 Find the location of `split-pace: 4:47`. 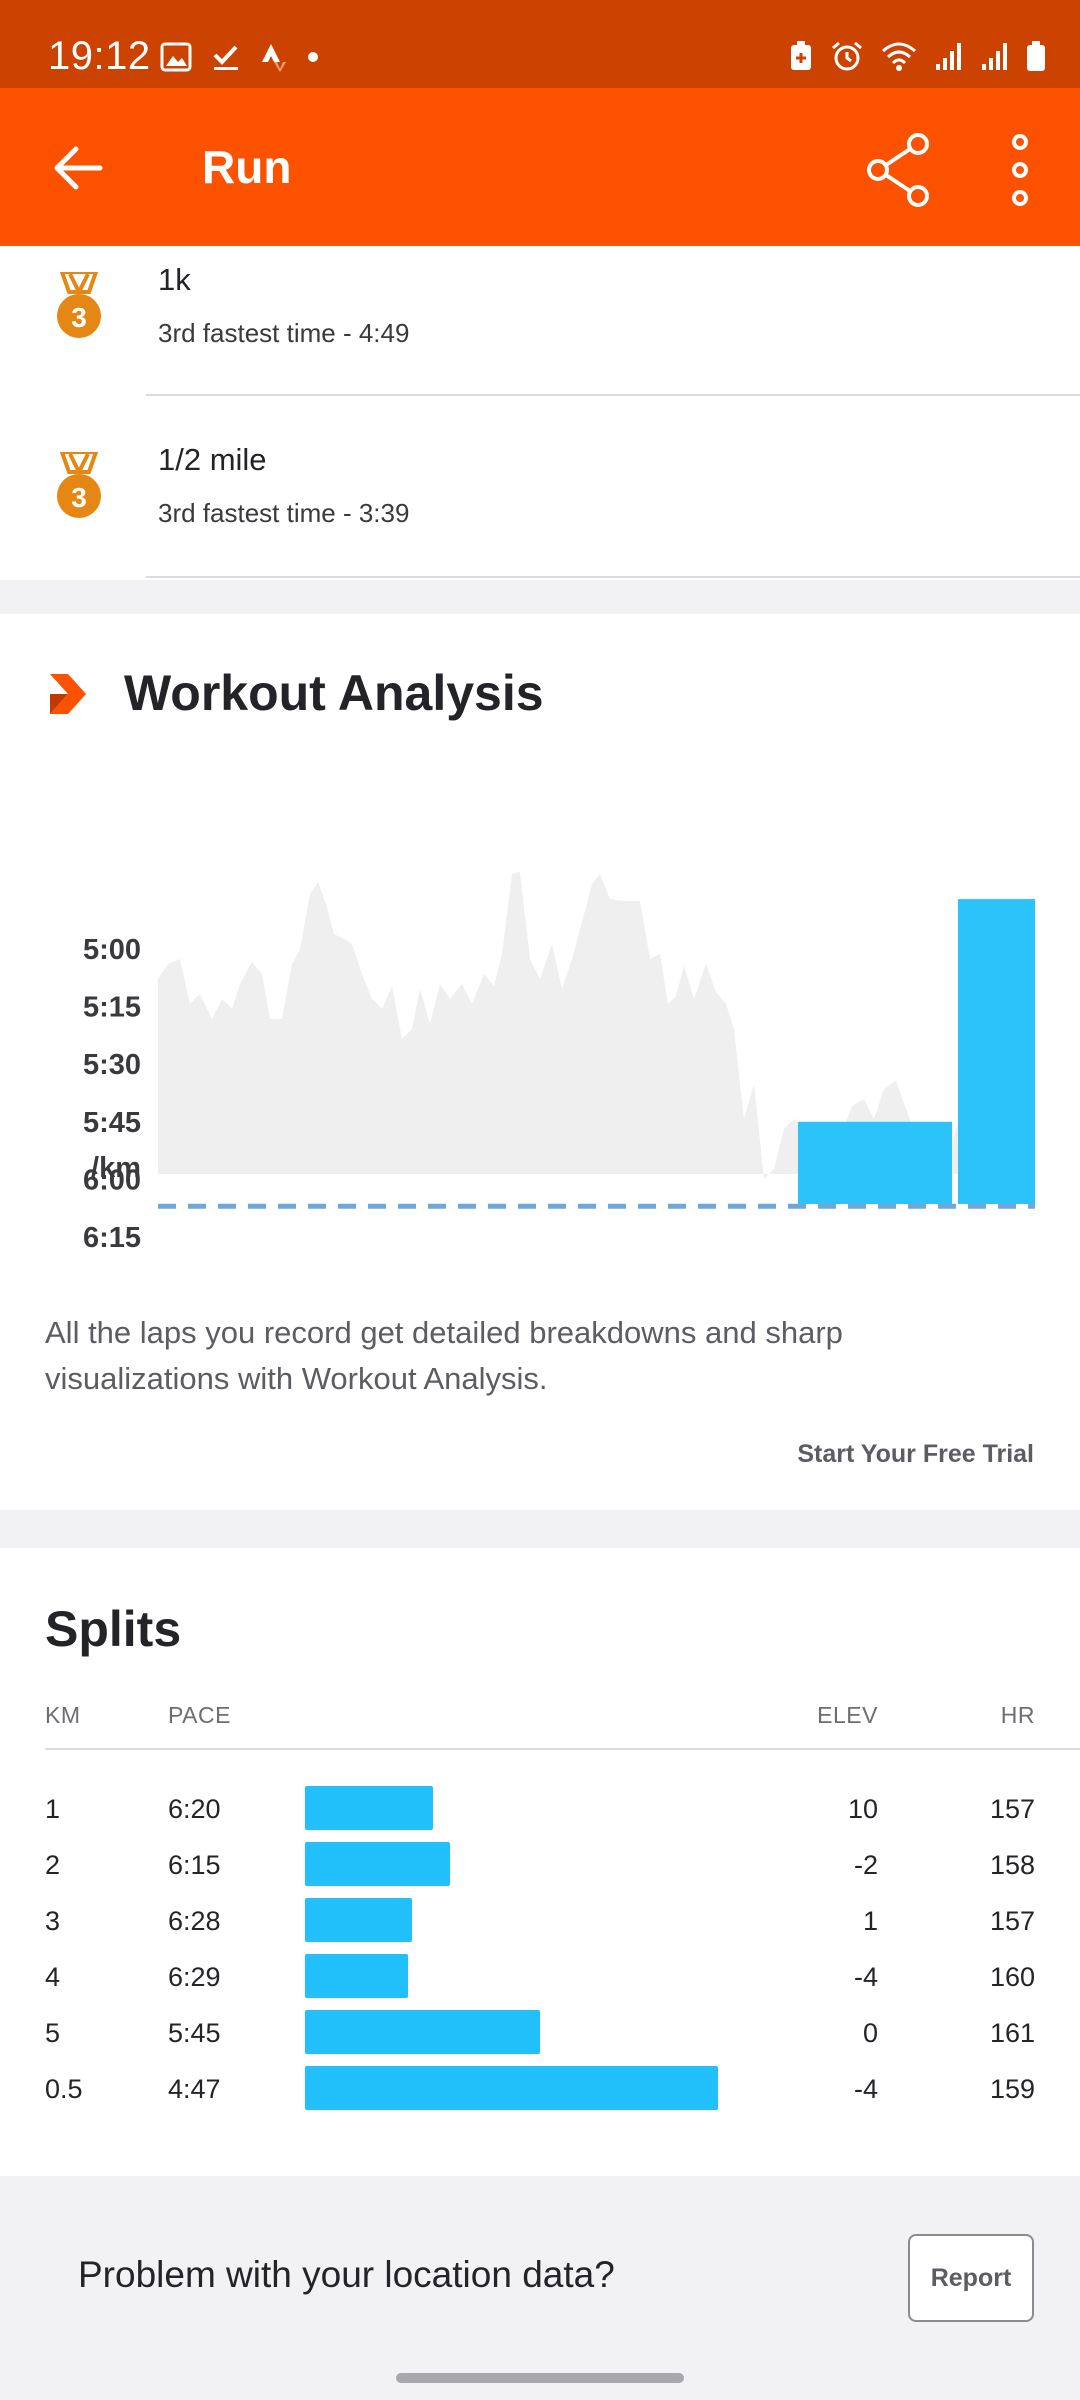

split-pace: 4:47 is located at coordinates (194, 2089).